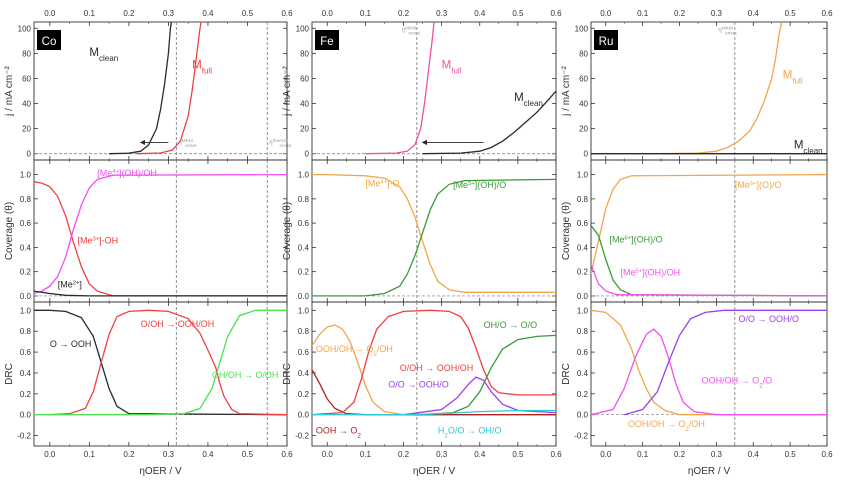  What do you see at coordinates (160, 293) in the screenshot?
I see `series-line--me2-` at bounding box center [160, 293].